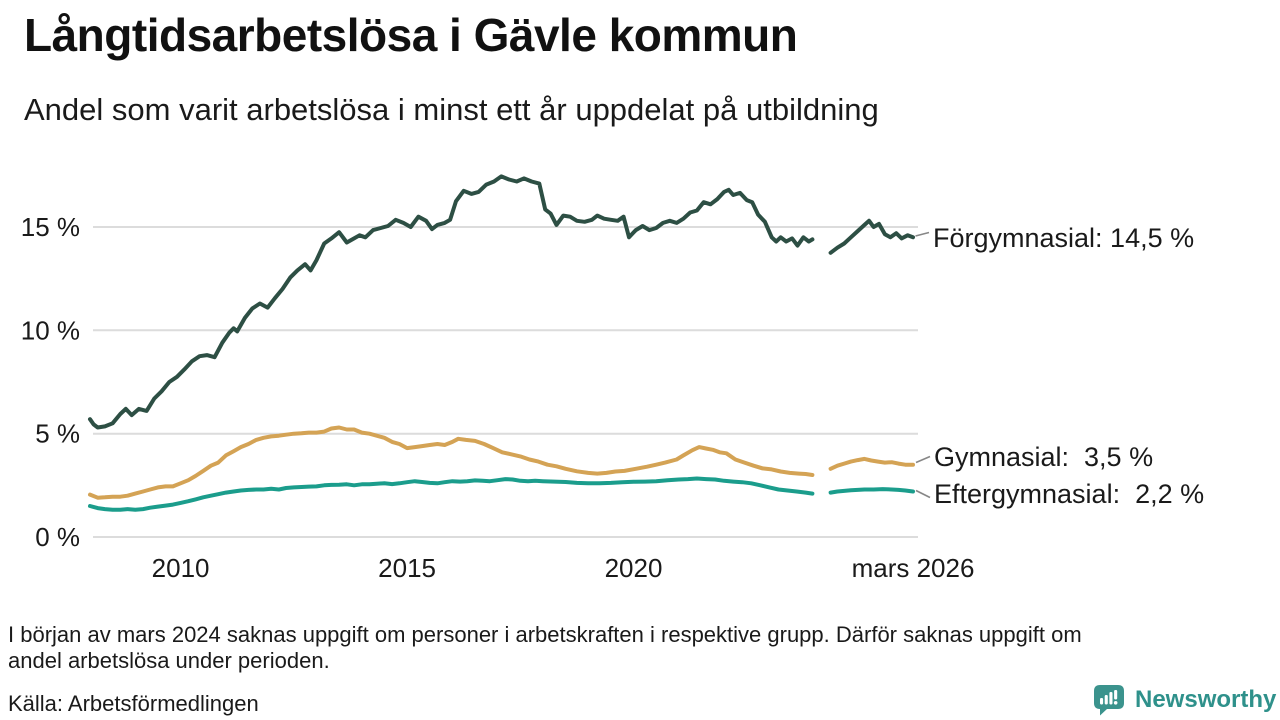 Image resolution: width=1280 pixels, height=720 pixels. I want to click on y-tick-label-10: 10 %, so click(50, 330).